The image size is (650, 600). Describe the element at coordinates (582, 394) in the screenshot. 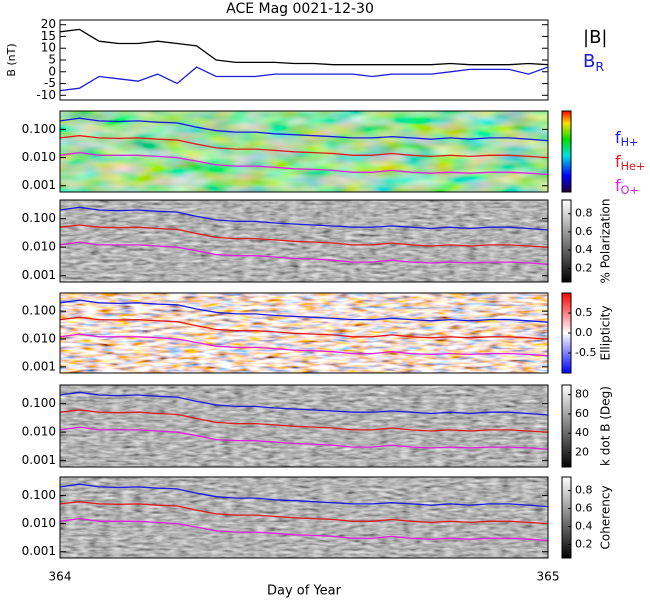

I see `colorbar-tick-label: 80` at that location.